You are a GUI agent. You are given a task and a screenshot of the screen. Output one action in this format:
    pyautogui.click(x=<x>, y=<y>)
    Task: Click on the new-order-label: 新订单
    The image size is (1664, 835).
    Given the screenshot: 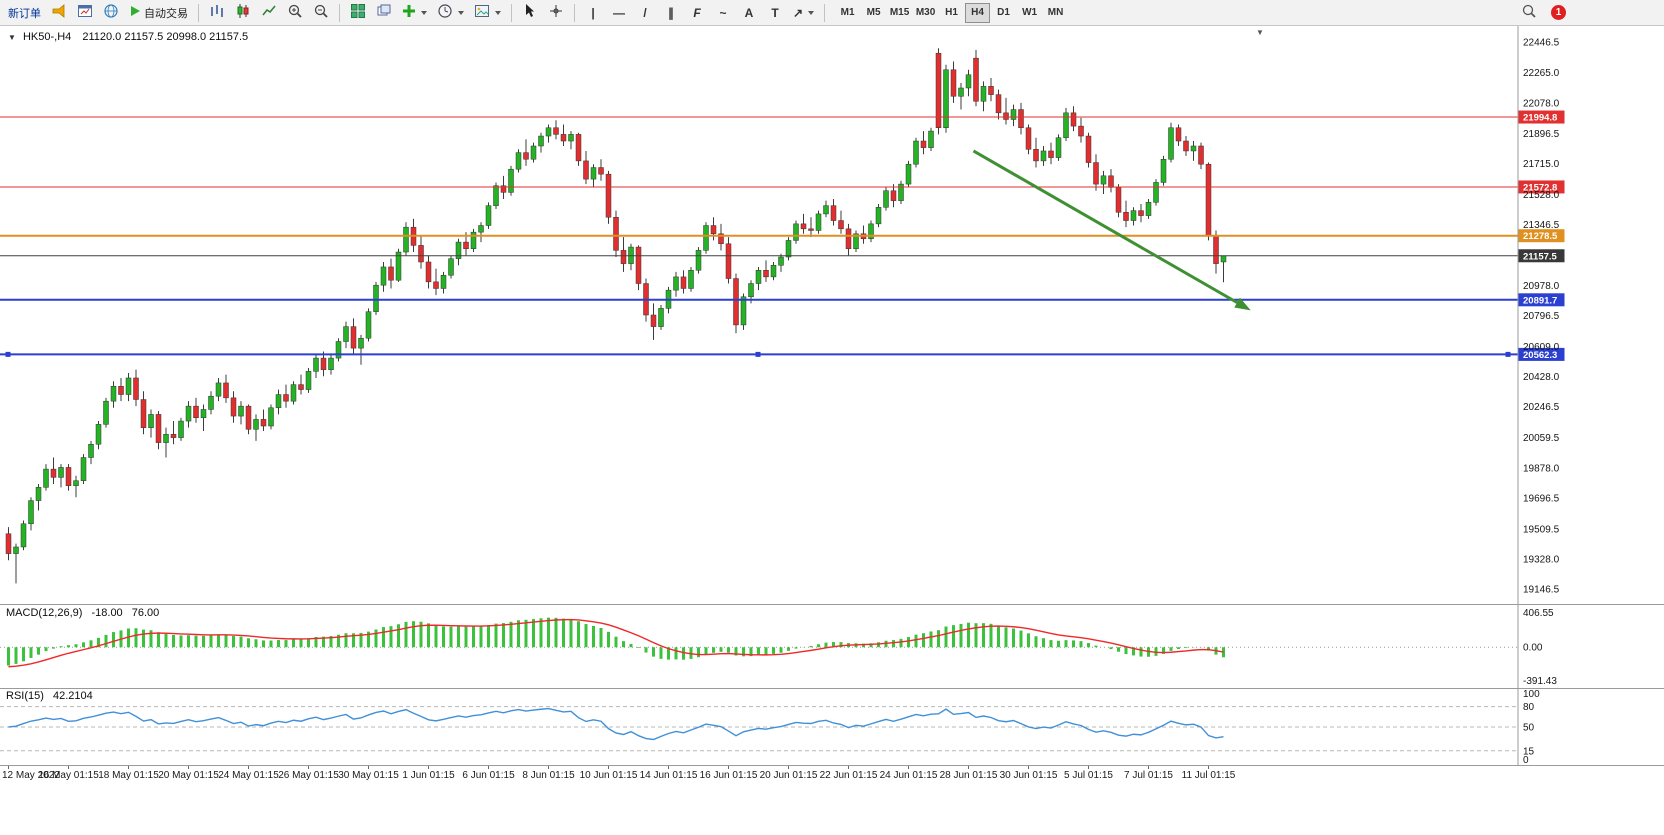 What is the action you would take?
    pyautogui.click(x=24, y=13)
    